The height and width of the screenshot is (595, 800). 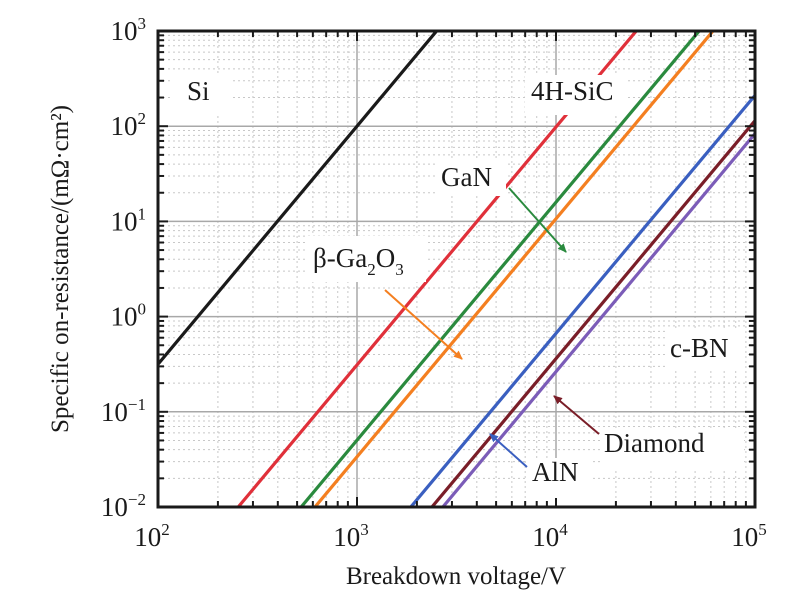 What do you see at coordinates (123, 506) in the screenshot?
I see `y-tick-label: 10⁻²` at bounding box center [123, 506].